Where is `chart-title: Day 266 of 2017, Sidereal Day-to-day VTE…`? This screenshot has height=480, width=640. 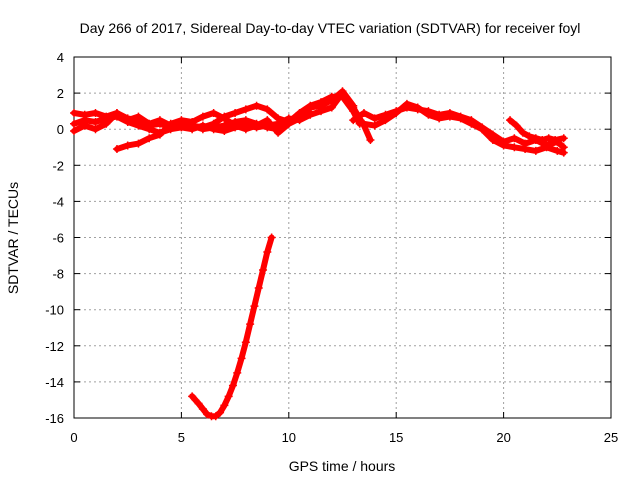 chart-title: Day 266 of 2017, Sidereal Day-to-day VTE… is located at coordinates (330, 28).